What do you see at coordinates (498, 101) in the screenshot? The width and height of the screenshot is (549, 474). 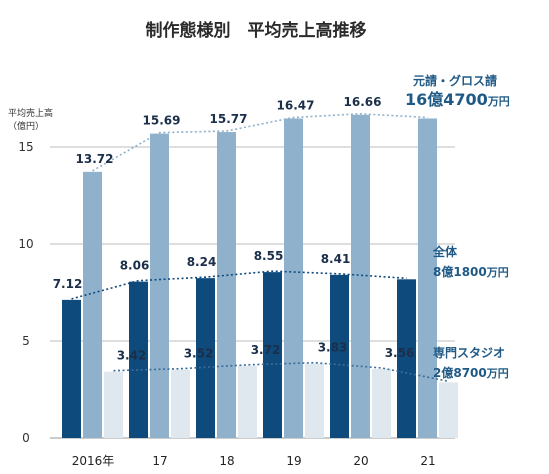 I see `annotation-prime-unit: 万円` at bounding box center [498, 101].